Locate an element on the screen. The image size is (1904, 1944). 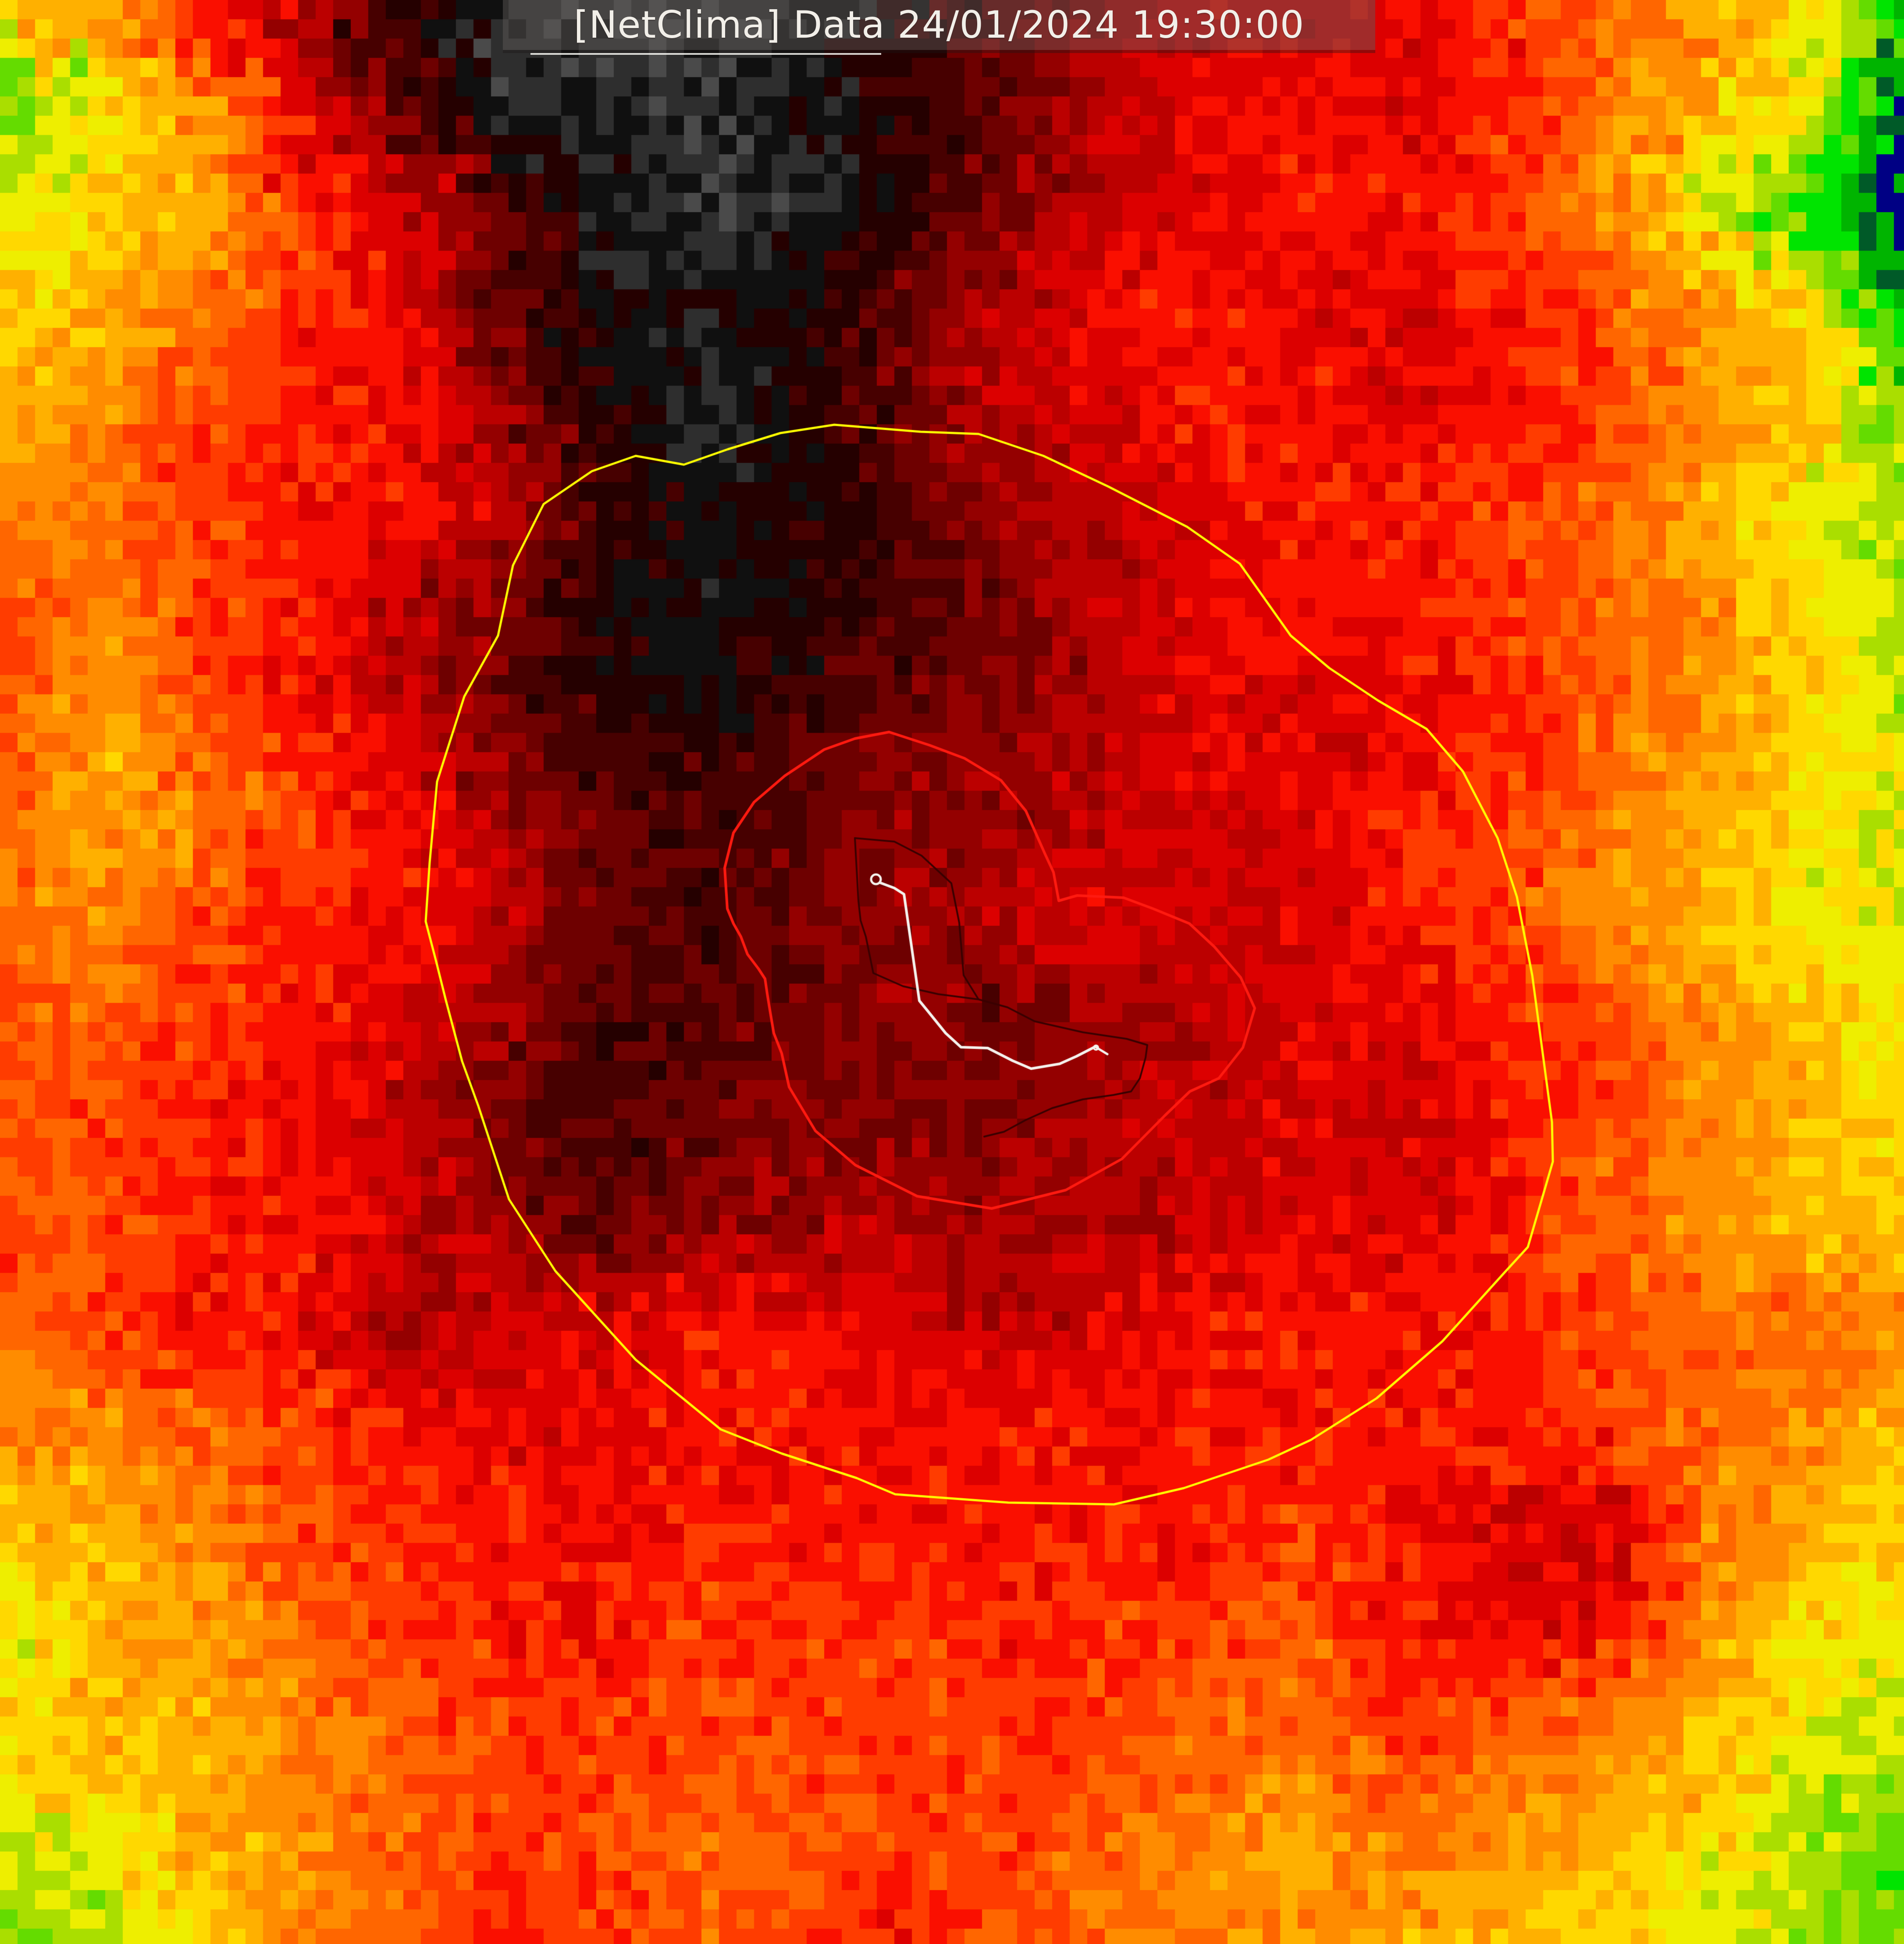
map-title-text: [NetClima] Data 24/01/2024 19:30:00 is located at coordinates (939, 25).